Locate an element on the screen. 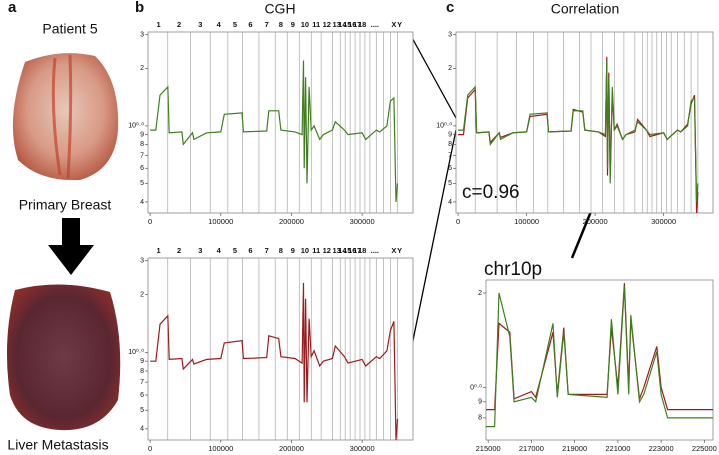 The image size is (719, 455). chart-title: Correlation is located at coordinates (585, 9).